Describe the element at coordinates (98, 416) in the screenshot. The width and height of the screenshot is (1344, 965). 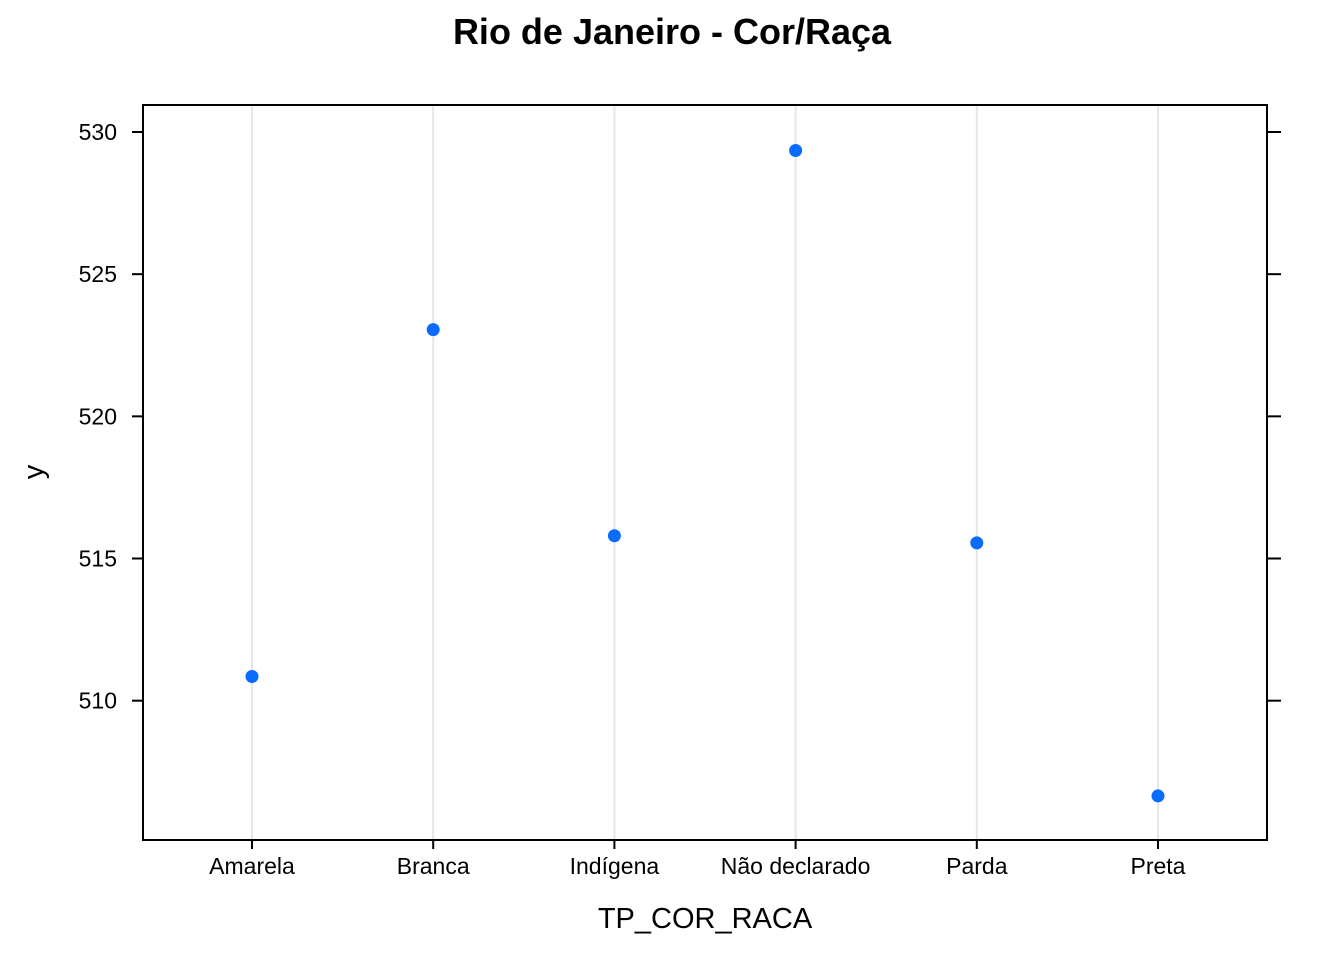
I see `y-tick-label: 520` at that location.